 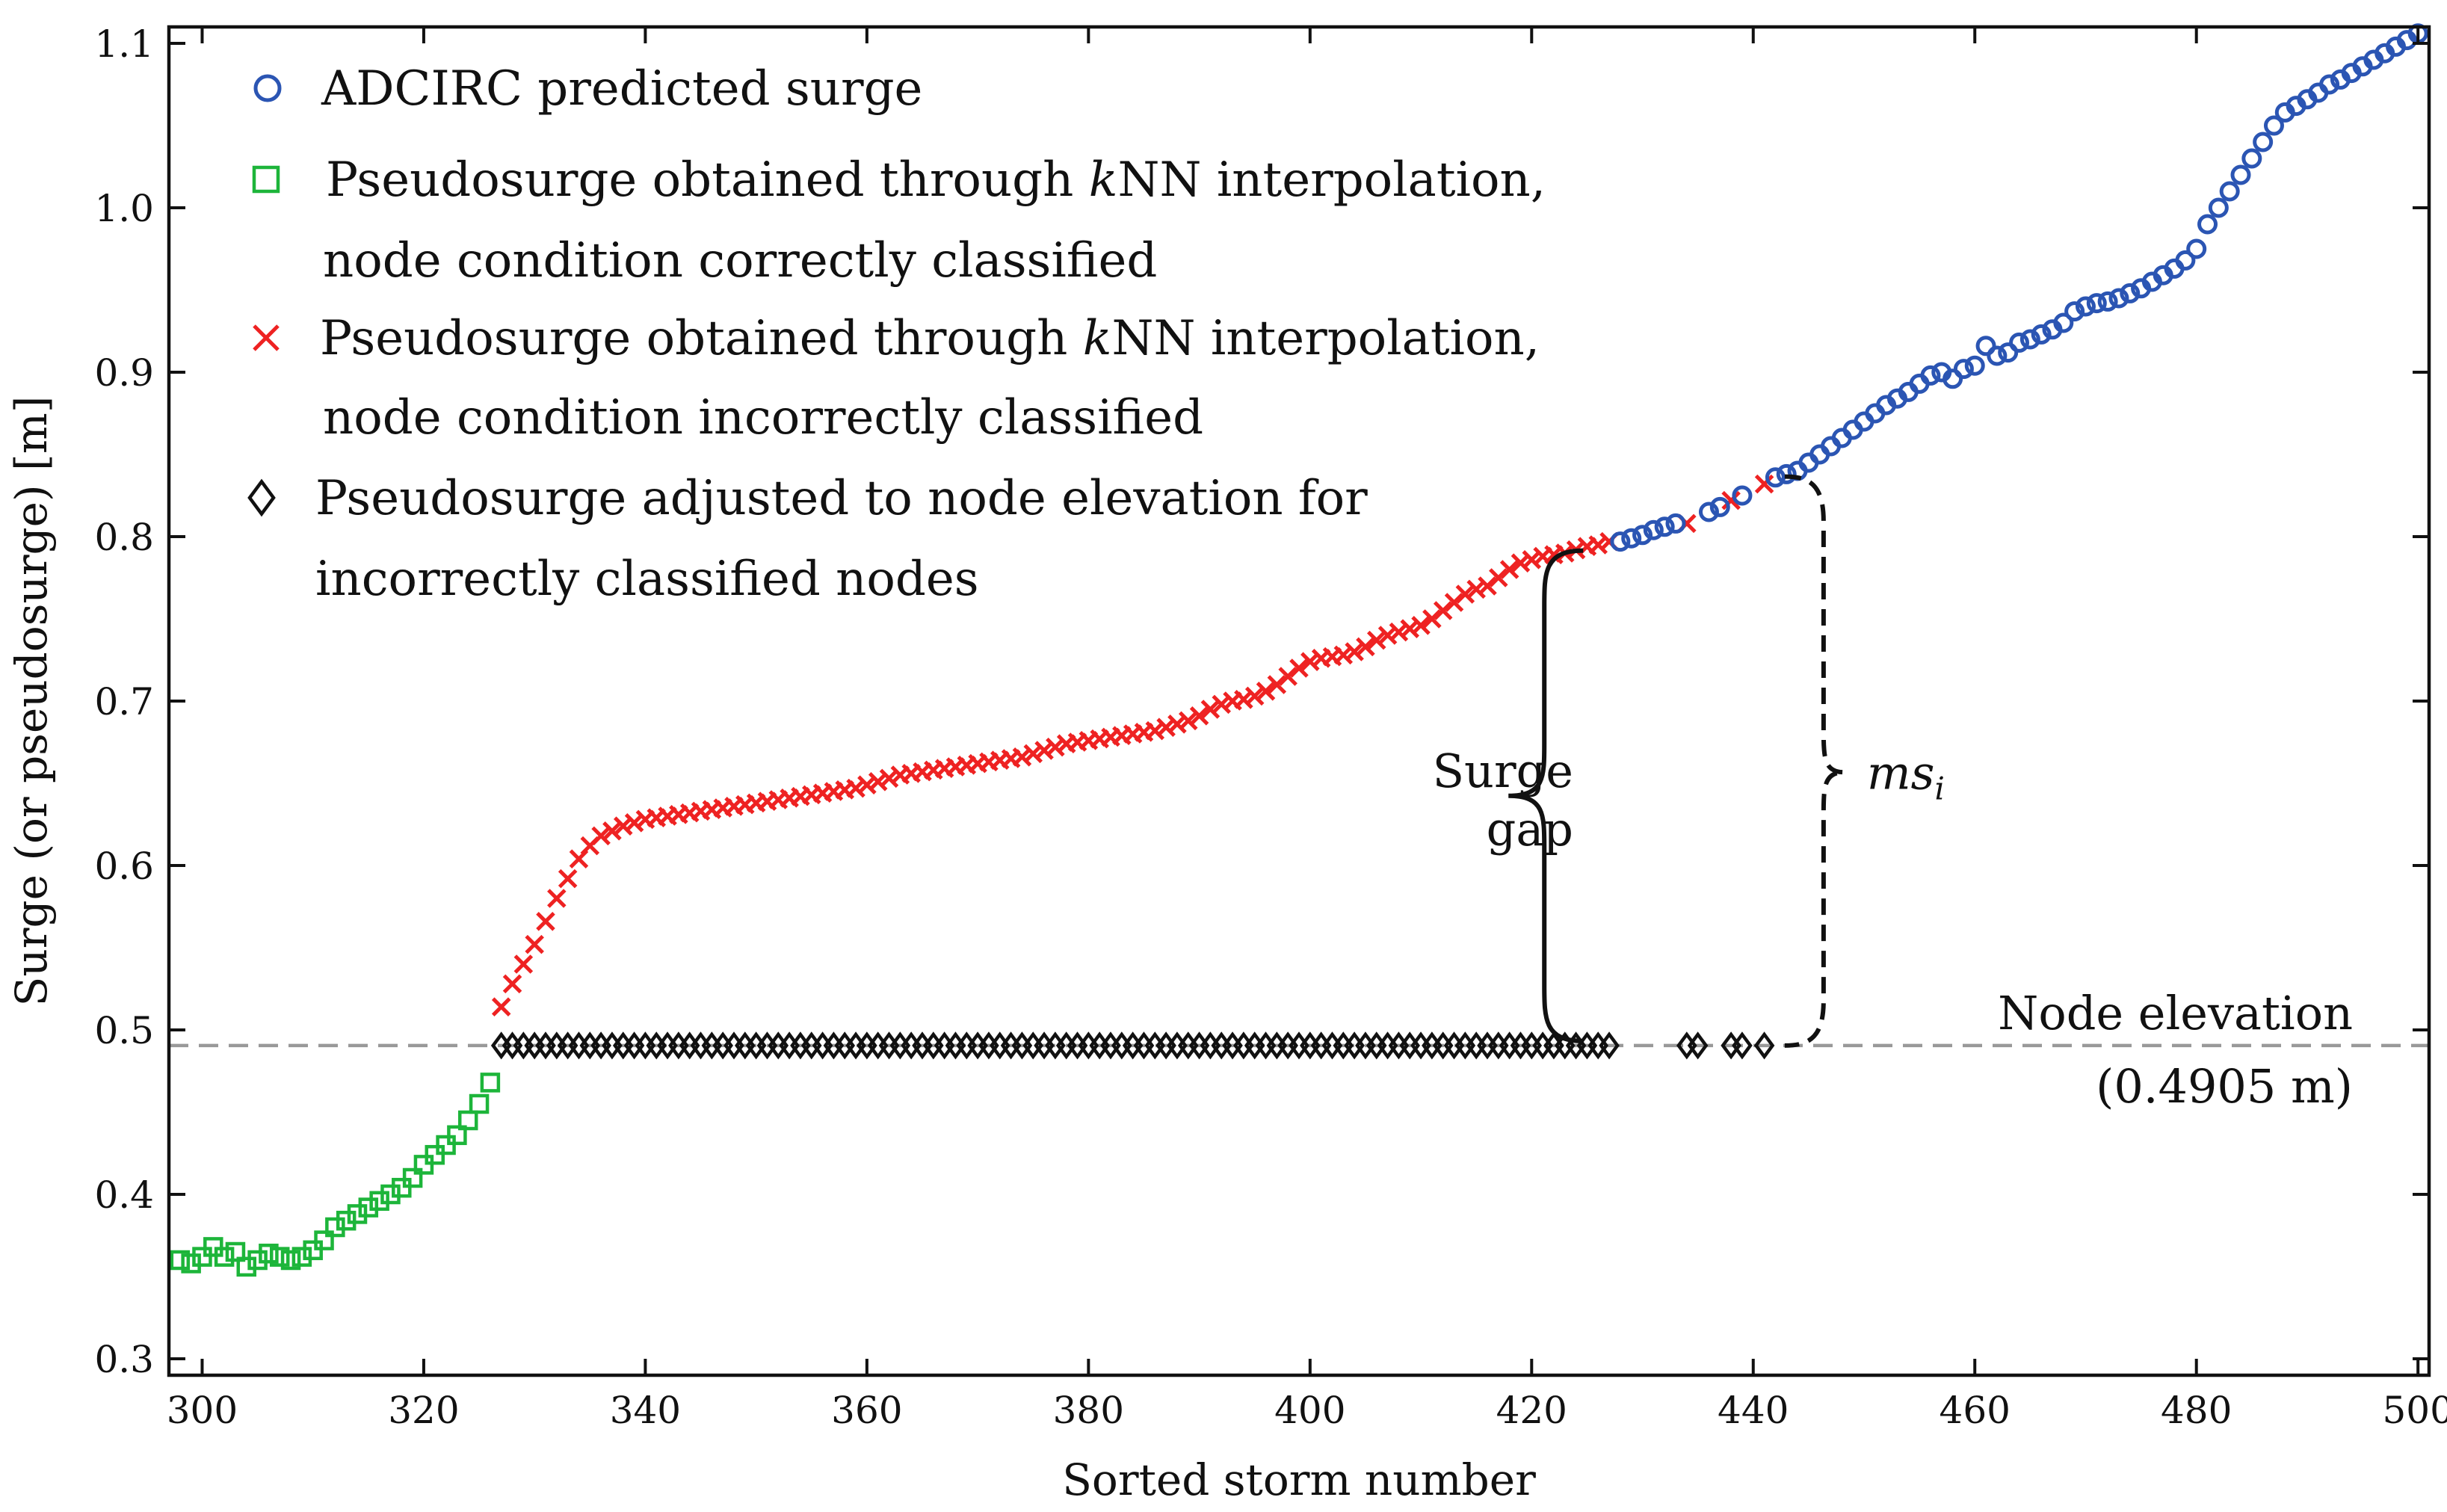 I want to click on reference-line-group: Node elevation (0.4905 m), so click(x=1299, y=1050).